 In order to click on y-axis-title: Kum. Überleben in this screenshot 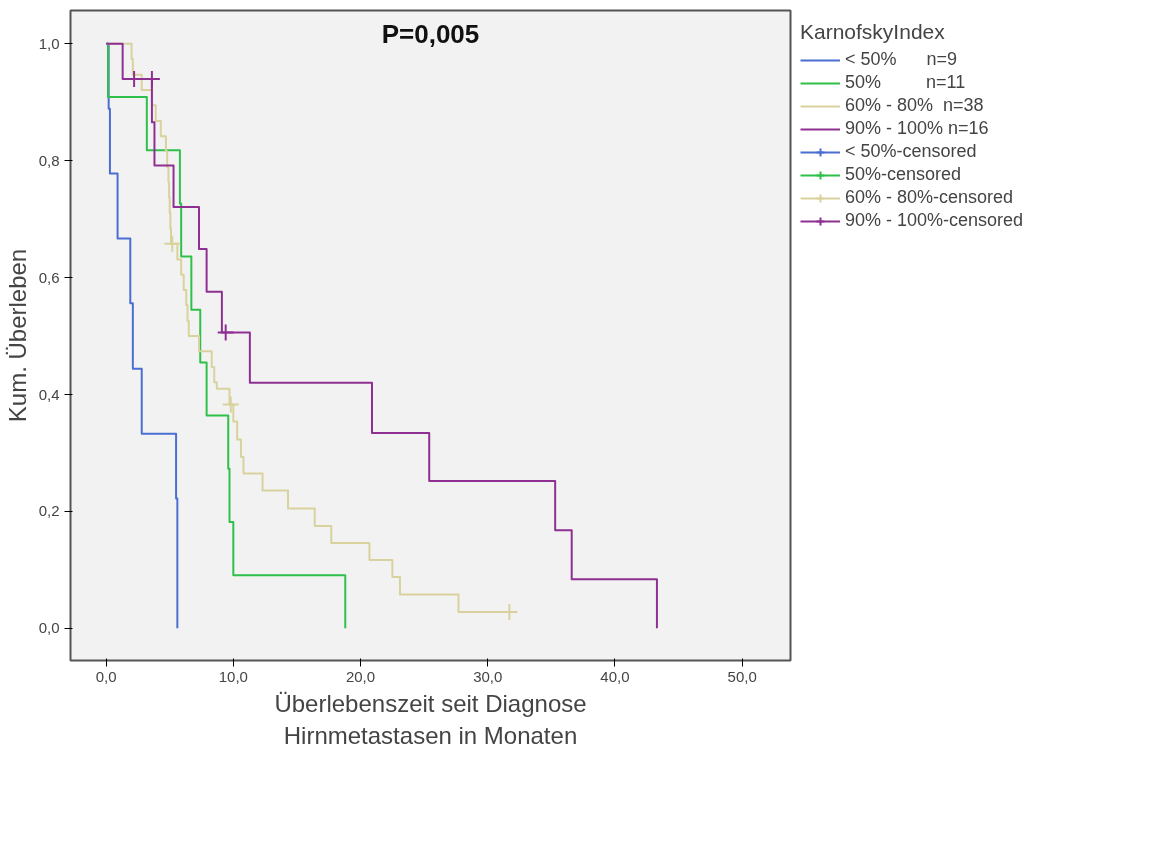, I will do `click(17, 335)`.